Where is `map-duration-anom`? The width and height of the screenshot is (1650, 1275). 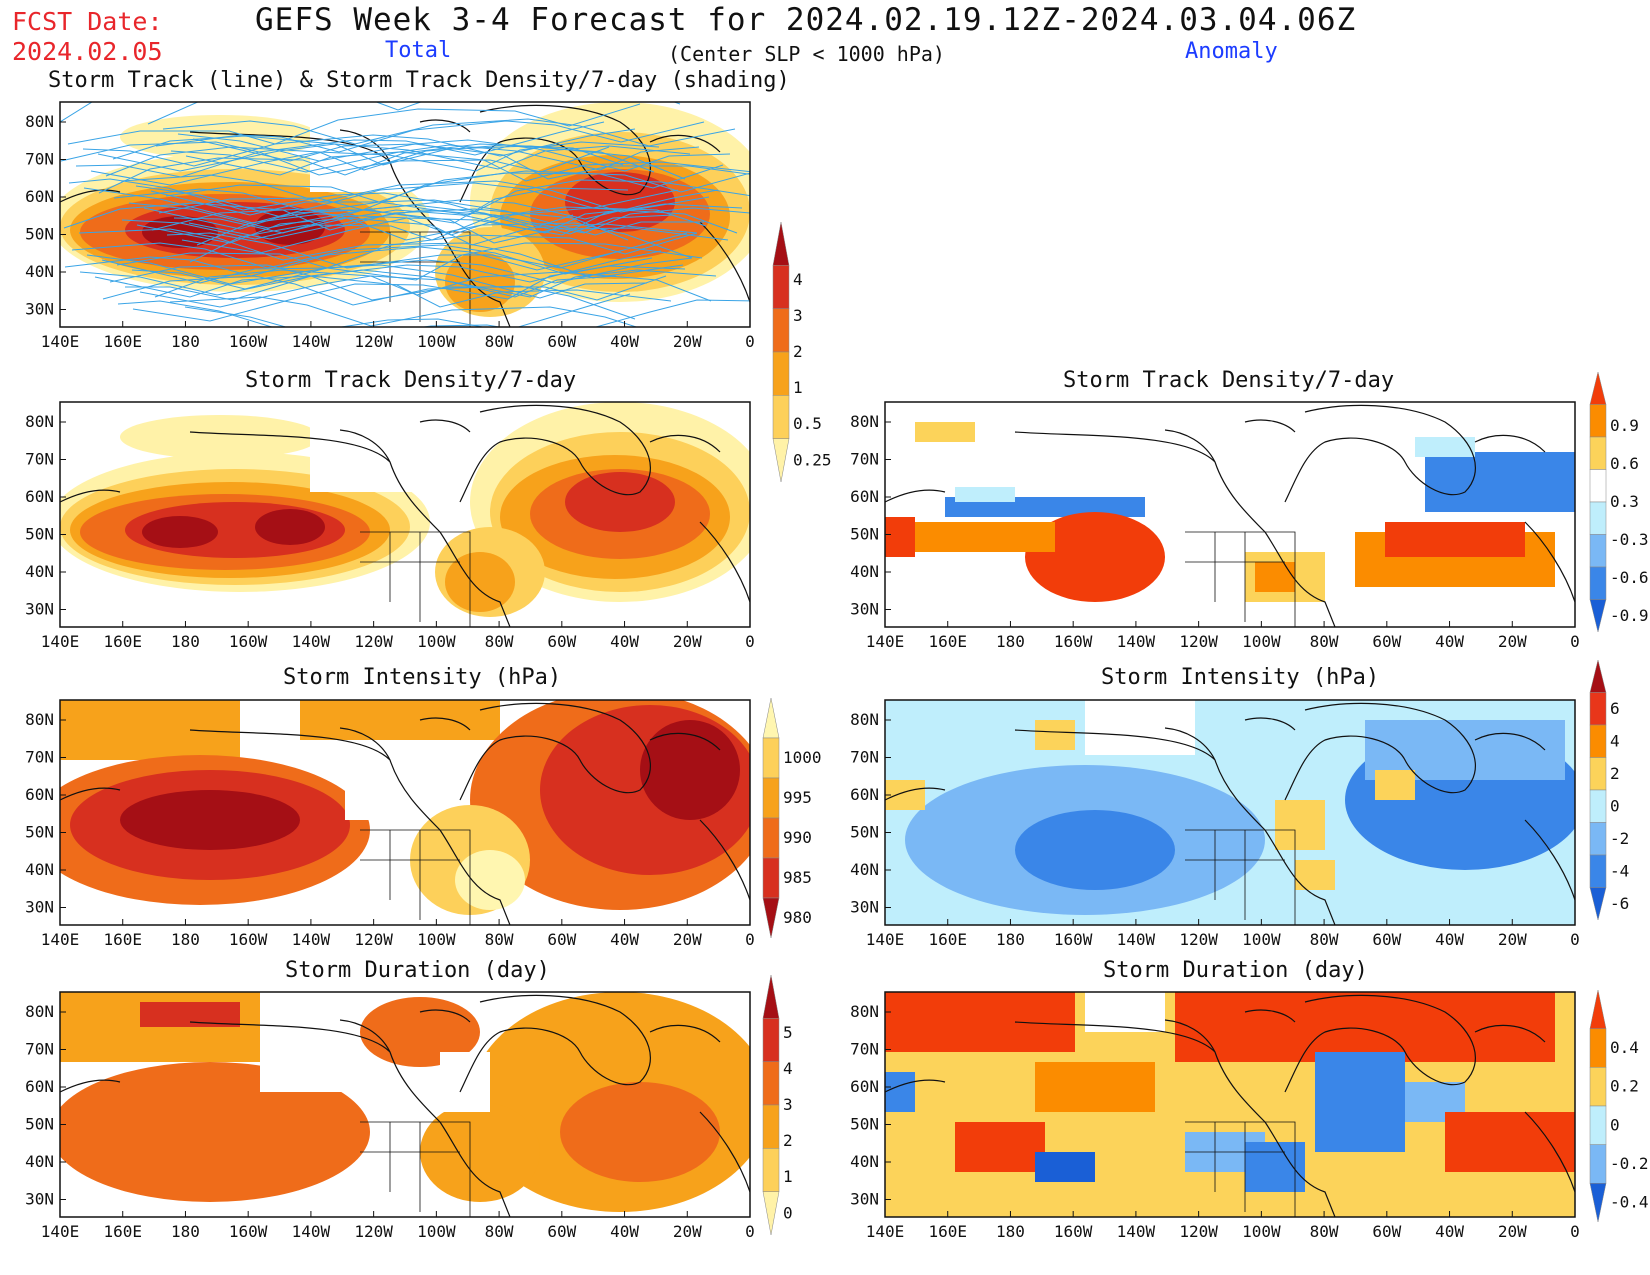 map-duration-anom is located at coordinates (1230, 1104).